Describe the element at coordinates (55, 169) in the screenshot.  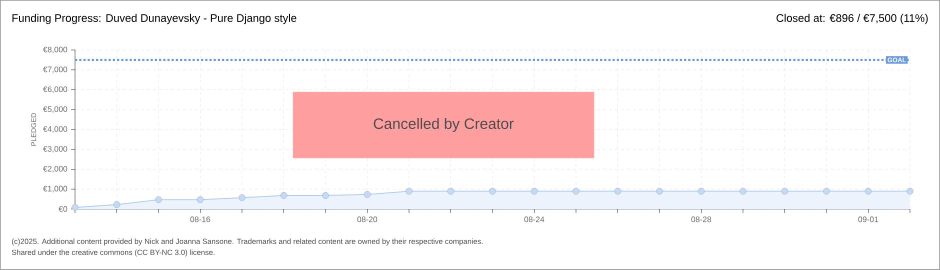
I see `y-tick-label: €2,000` at that location.